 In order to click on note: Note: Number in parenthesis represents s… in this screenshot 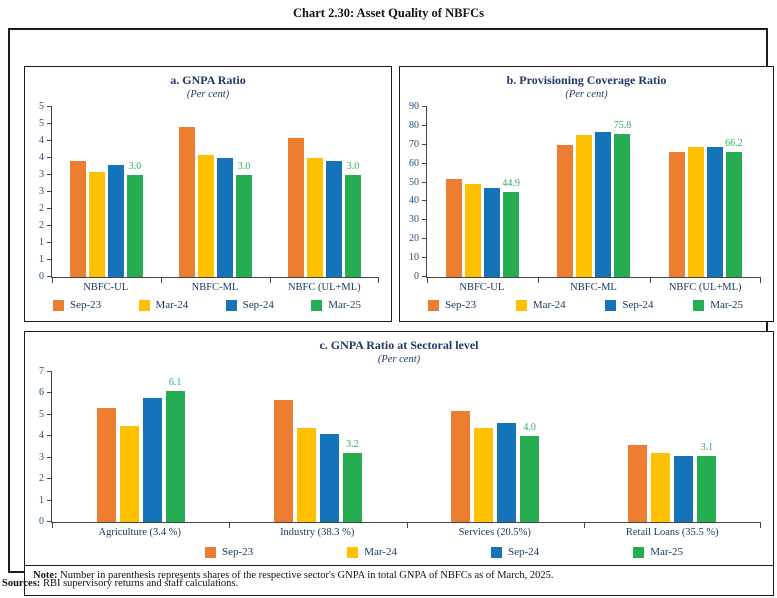, I will do `click(399, 573)`.